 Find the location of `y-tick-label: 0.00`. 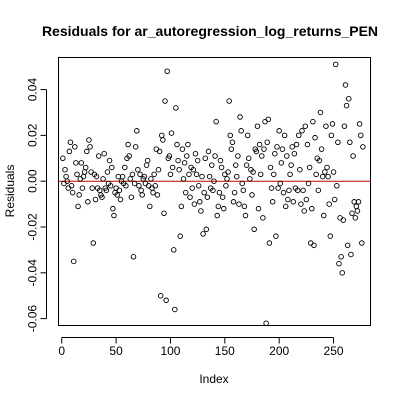

y-tick-label: 0.00 is located at coordinates (33, 181).